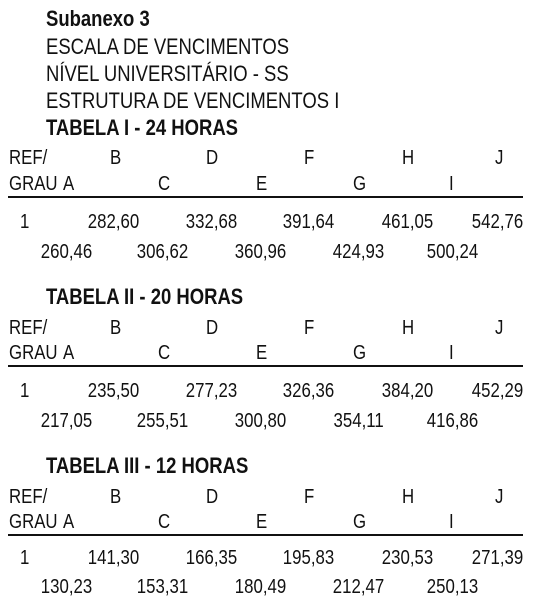 The width and height of the screenshot is (543, 610). Describe the element at coordinates (212, 497) in the screenshot. I see `table-3-col-d: D` at that location.